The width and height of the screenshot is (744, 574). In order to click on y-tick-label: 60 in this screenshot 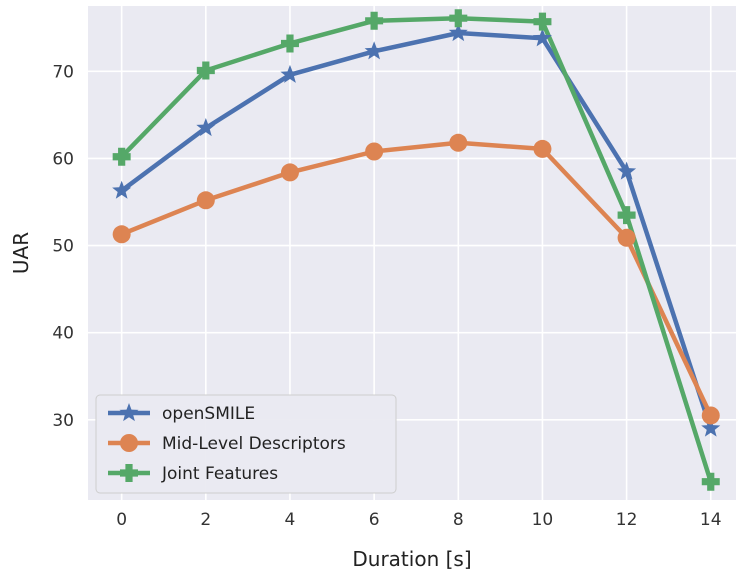, I will do `click(63, 159)`.